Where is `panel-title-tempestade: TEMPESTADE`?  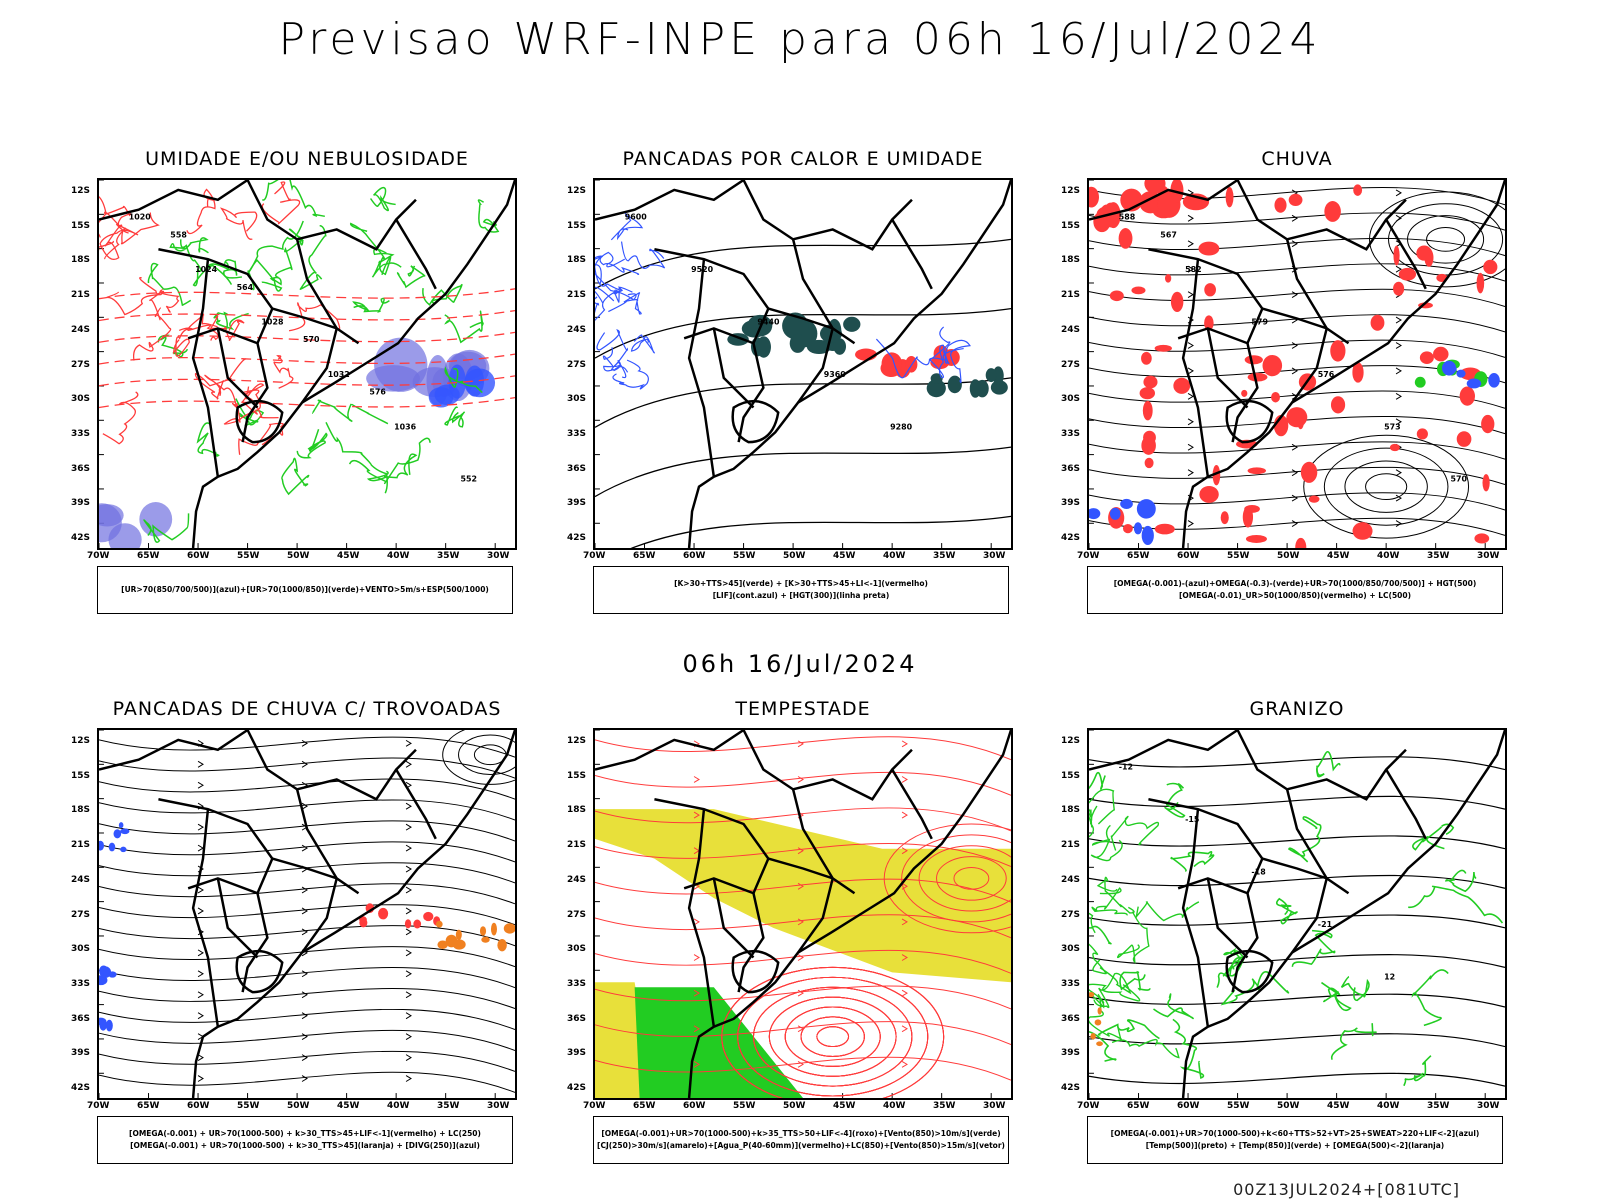 panel-title-tempestade: TEMPESTADE is located at coordinates (803, 709).